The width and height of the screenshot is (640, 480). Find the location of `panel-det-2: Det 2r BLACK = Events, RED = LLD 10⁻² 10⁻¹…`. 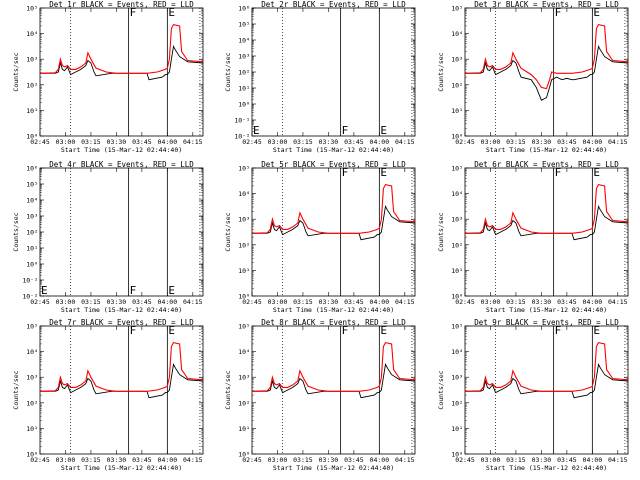

panel-det-2: Det 2r BLACK = Events, RED = LLD 10⁻² 10⁻¹… is located at coordinates (320, 77).